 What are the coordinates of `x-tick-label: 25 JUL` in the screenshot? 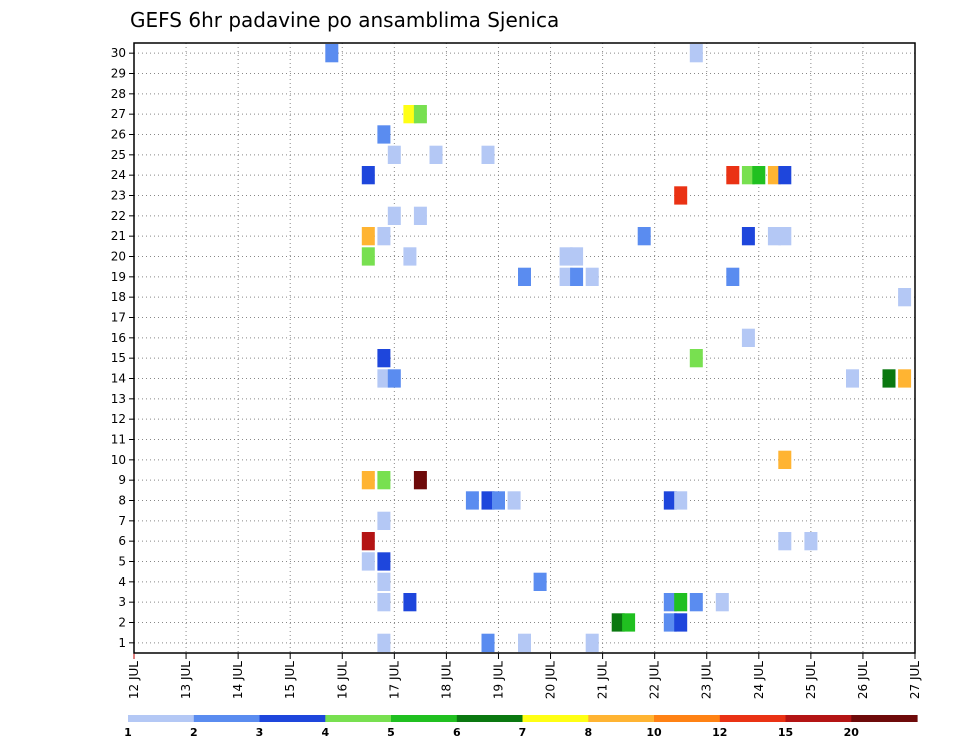 It's located at (811, 680).